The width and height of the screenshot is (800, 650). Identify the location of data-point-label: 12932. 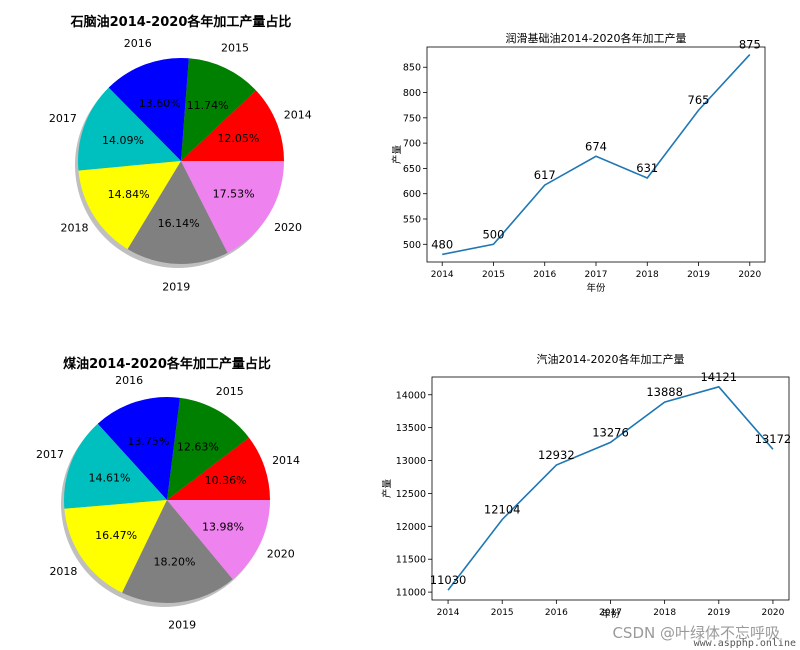
(556, 455).